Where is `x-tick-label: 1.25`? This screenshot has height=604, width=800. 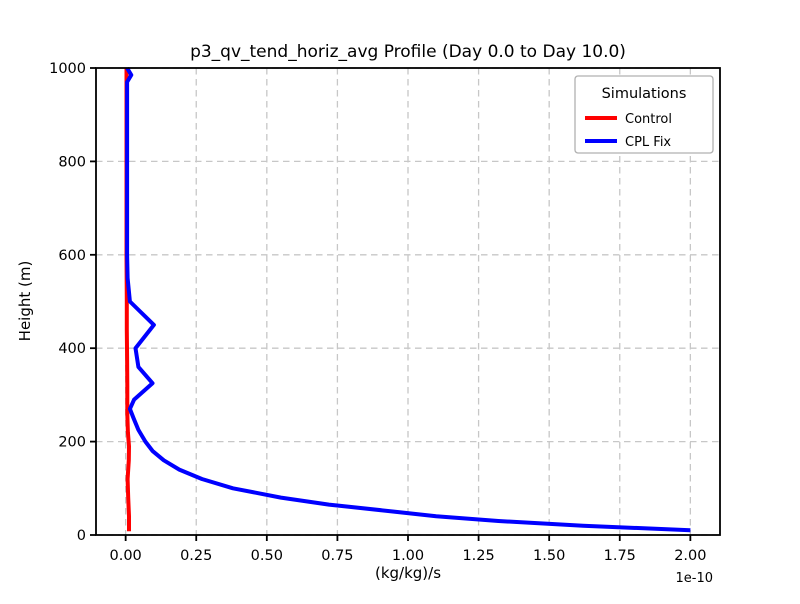
x-tick-label: 1.25 is located at coordinates (478, 556).